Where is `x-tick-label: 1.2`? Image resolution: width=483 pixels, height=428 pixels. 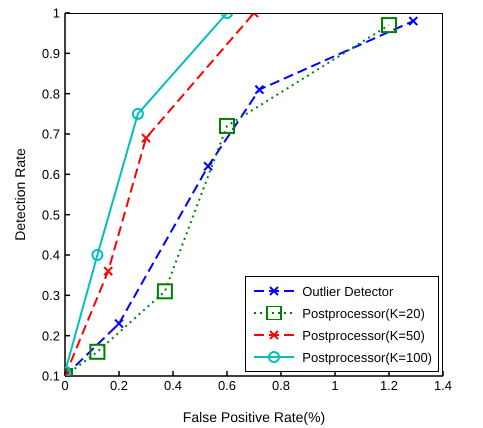 x-tick-label: 1.2 is located at coordinates (389, 386).